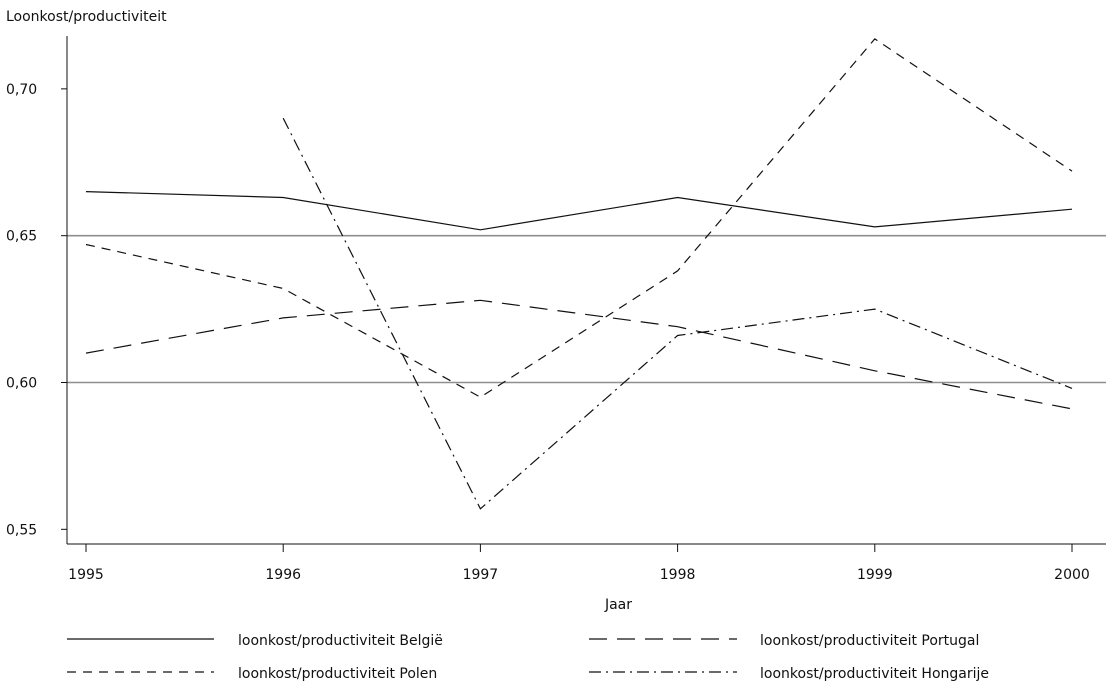 The image size is (1112, 687). Describe the element at coordinates (21, 90) in the screenshot. I see `y-tick-label: 0,70` at that location.